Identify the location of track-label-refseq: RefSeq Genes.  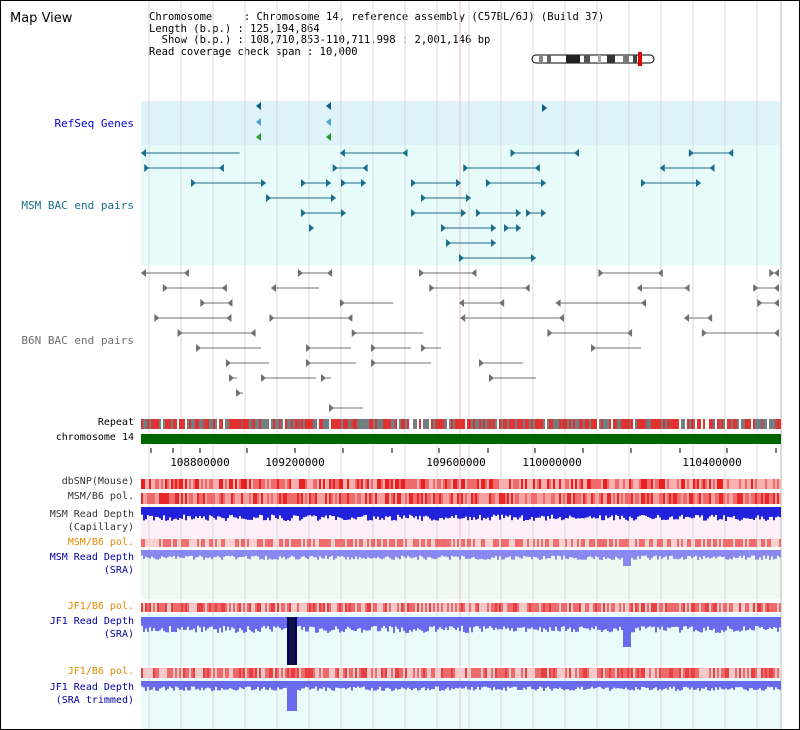
(94, 123).